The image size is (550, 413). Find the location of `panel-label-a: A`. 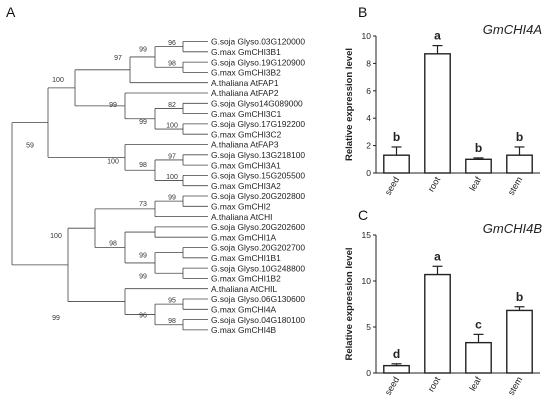

panel-label-a: A is located at coordinates (11, 12).